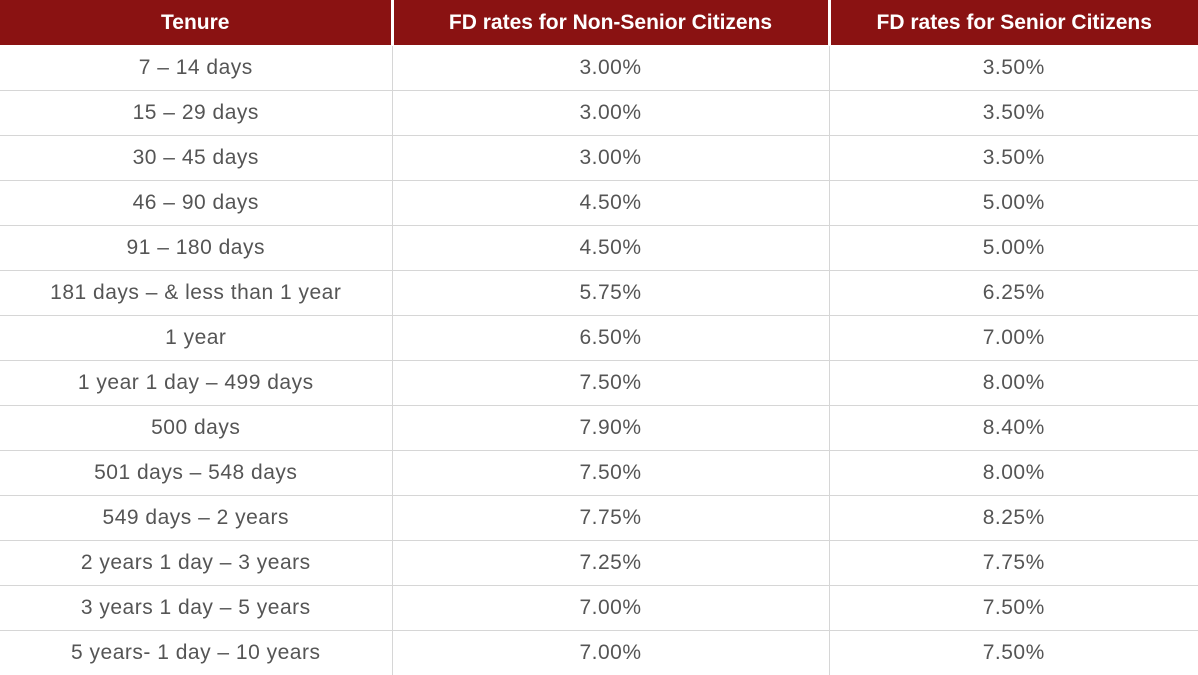 The height and width of the screenshot is (675, 1198). I want to click on tenure-cell: 30 – 45 days, so click(196, 158).